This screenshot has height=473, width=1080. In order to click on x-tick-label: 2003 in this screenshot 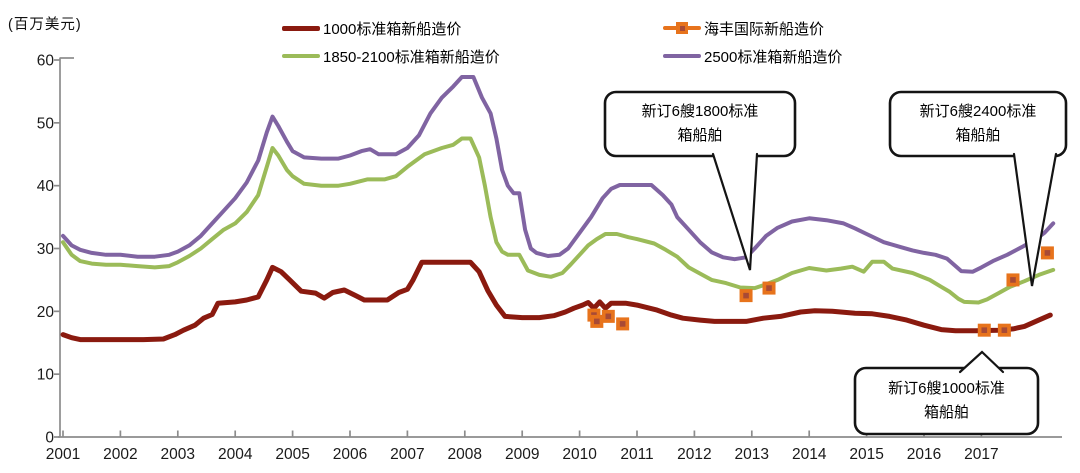, I will do `click(178, 454)`.